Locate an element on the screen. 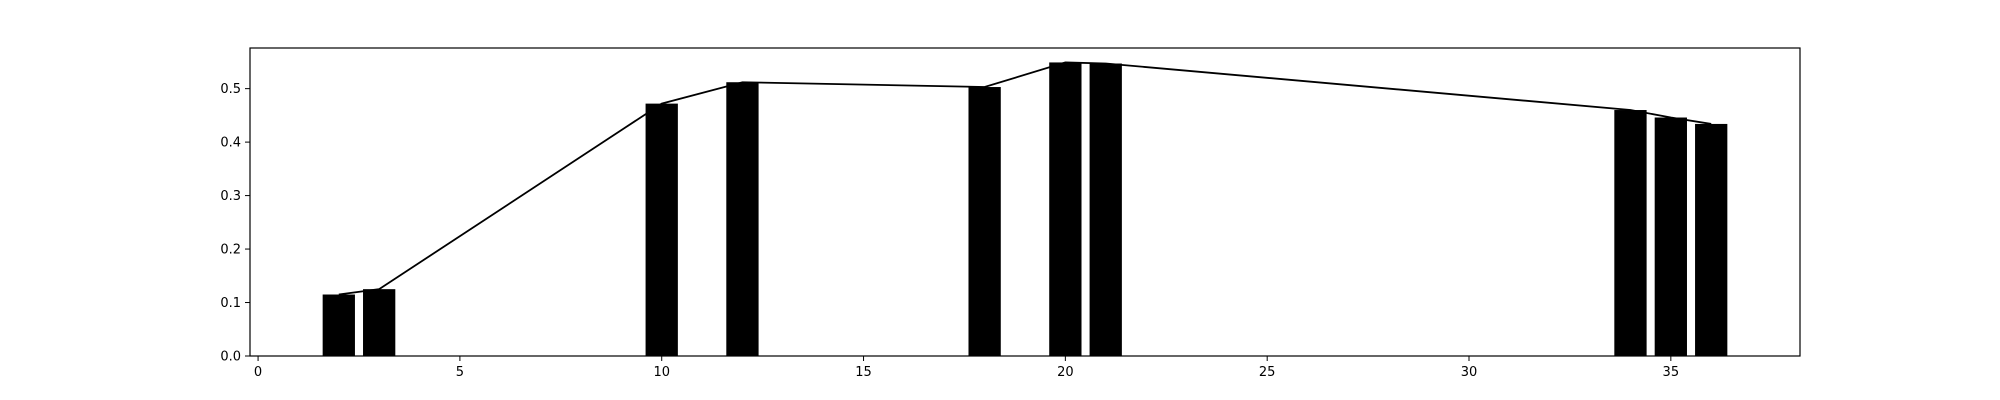 This screenshot has height=400, width=2000. x-tick-label: 35 is located at coordinates (1671, 372).